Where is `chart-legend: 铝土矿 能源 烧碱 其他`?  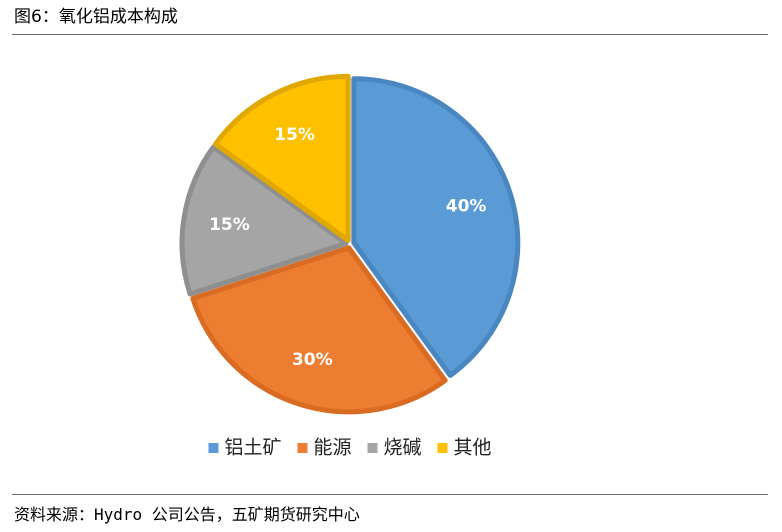 chart-legend: 铝土矿 能源 烧碱 其他 is located at coordinates (350, 448).